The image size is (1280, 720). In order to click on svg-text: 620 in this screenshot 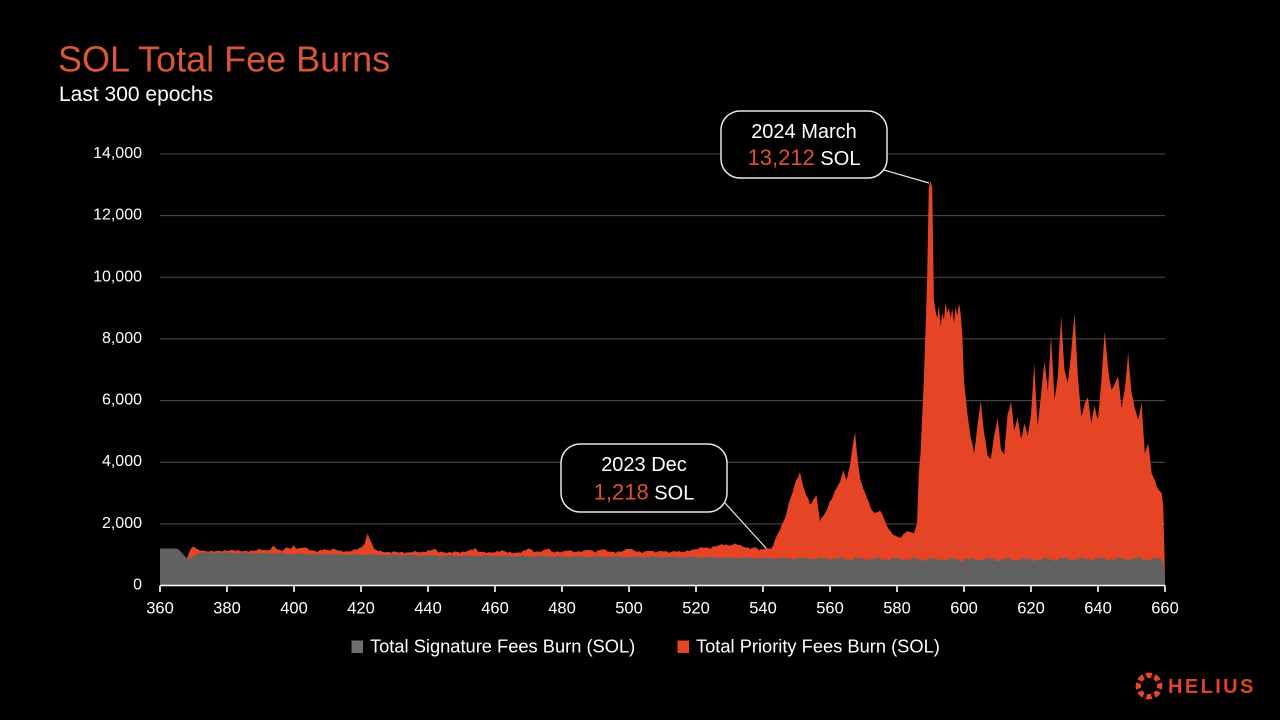, I will do `click(1031, 609)`.